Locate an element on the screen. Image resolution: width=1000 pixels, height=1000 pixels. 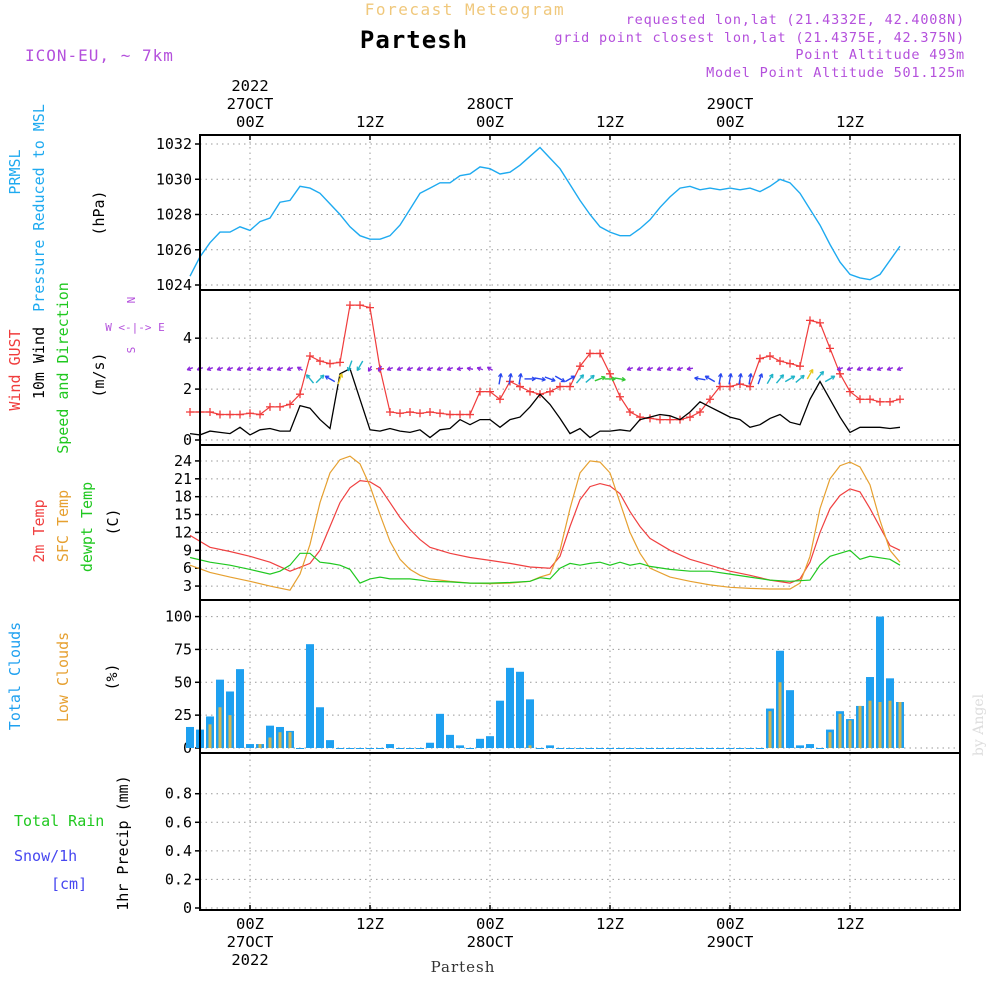
watermark: by Angel is located at coordinates (979, 724).